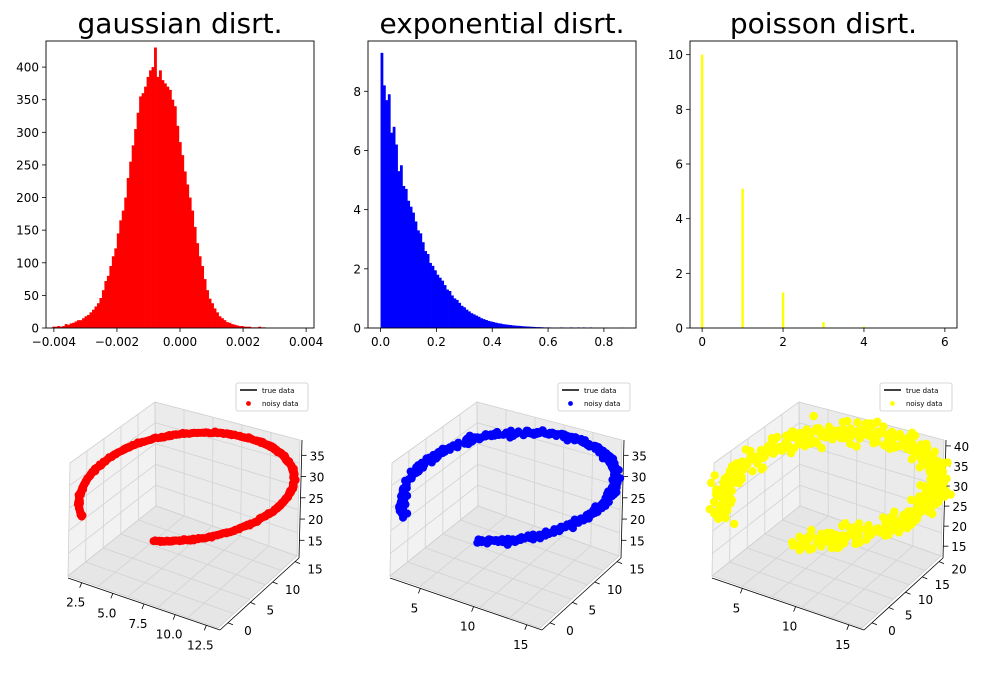 This screenshot has width=988, height=674. What do you see at coordinates (75, 603) in the screenshot?
I see `gaussian-x-tick-label: 2.5` at bounding box center [75, 603].